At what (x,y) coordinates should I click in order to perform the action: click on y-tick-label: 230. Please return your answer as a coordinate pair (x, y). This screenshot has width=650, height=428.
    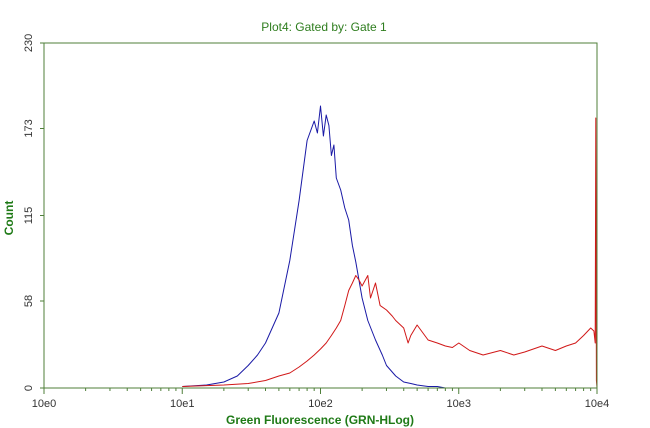
    Looking at the image, I should click on (29, 43).